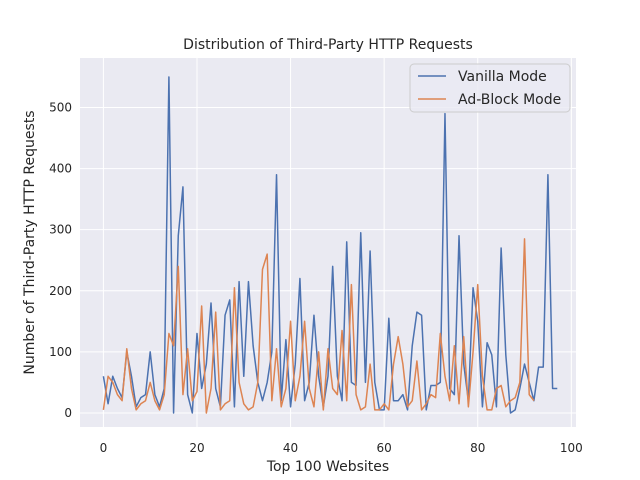 The image size is (640, 480). I want to click on legend-label-vanilla-mode: Vanilla Mode, so click(502, 77).